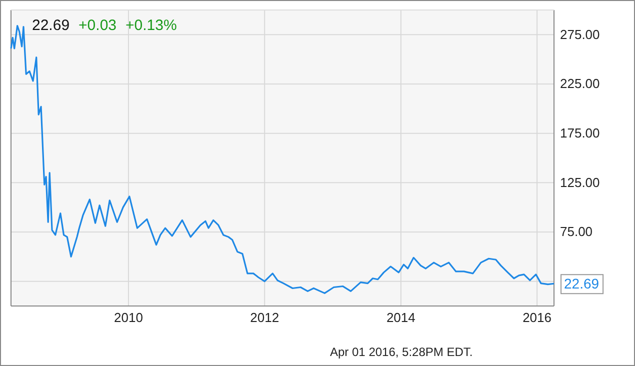 This screenshot has width=635, height=366. Describe the element at coordinates (401, 352) in the screenshot. I see `text: Apr 01 2016, 5:28PM EDT.` at that location.